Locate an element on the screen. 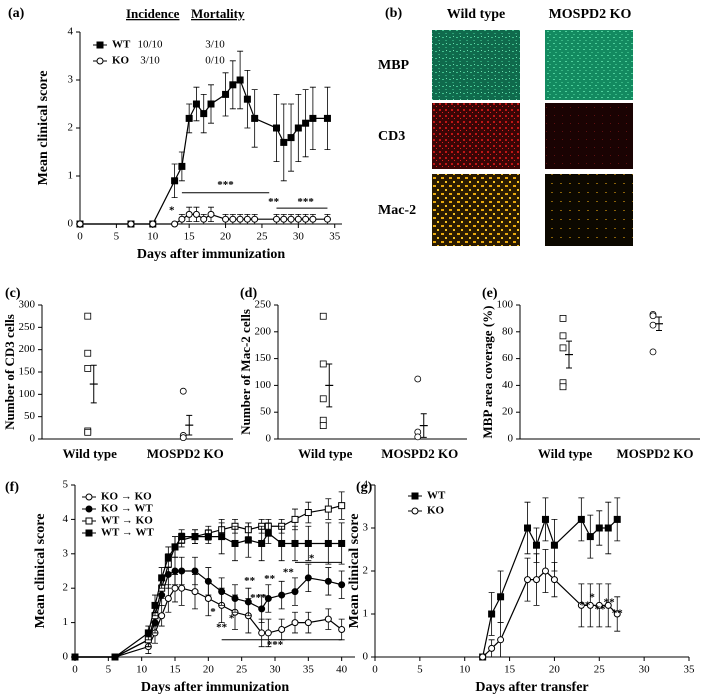 The width and height of the screenshot is (709, 696). x-tick-label: 25 is located at coordinates (600, 670).